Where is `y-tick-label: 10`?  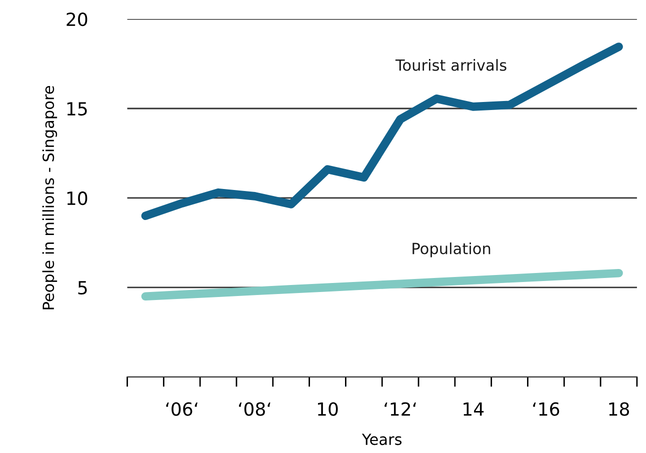 y-tick-label: 10 is located at coordinates (77, 198).